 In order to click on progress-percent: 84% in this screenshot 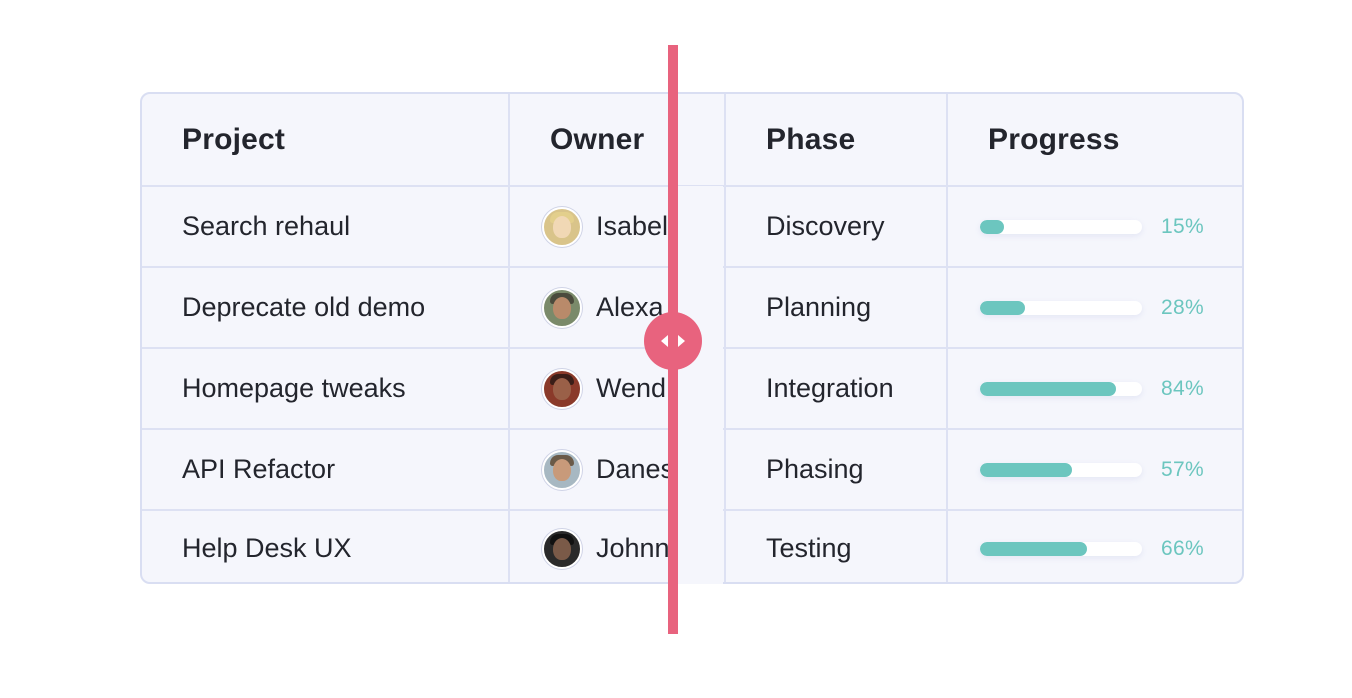, I will do `click(1182, 388)`.